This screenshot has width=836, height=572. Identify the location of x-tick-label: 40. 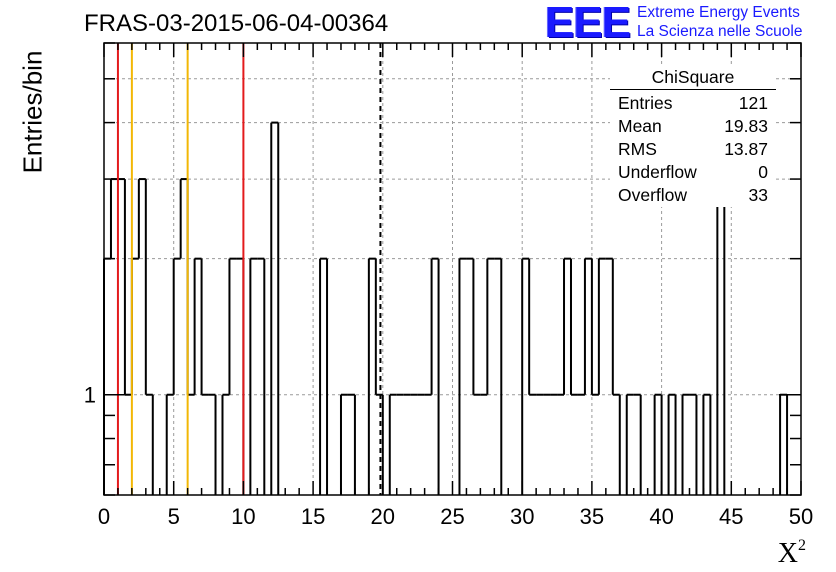
(661, 516).